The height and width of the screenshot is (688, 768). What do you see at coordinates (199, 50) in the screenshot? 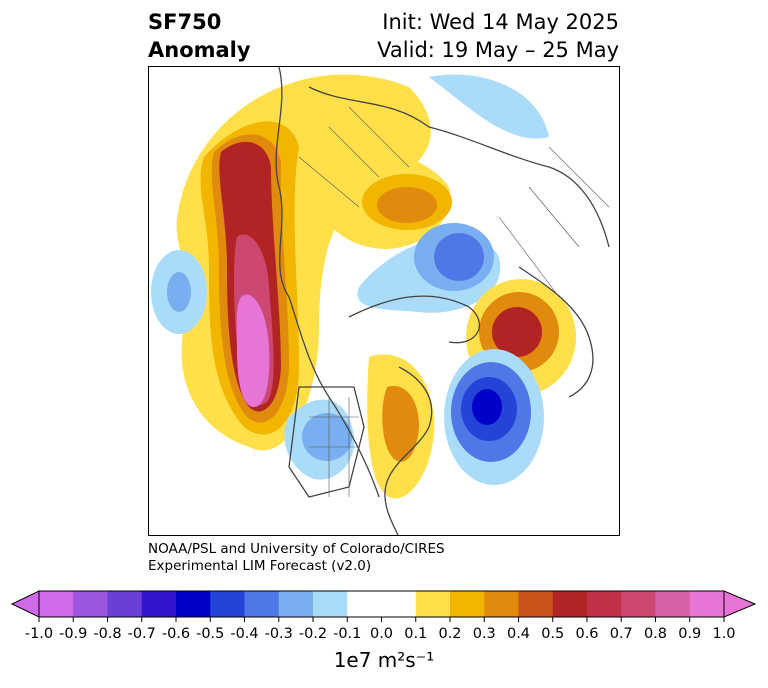
I see `title-type: Anomaly` at bounding box center [199, 50].